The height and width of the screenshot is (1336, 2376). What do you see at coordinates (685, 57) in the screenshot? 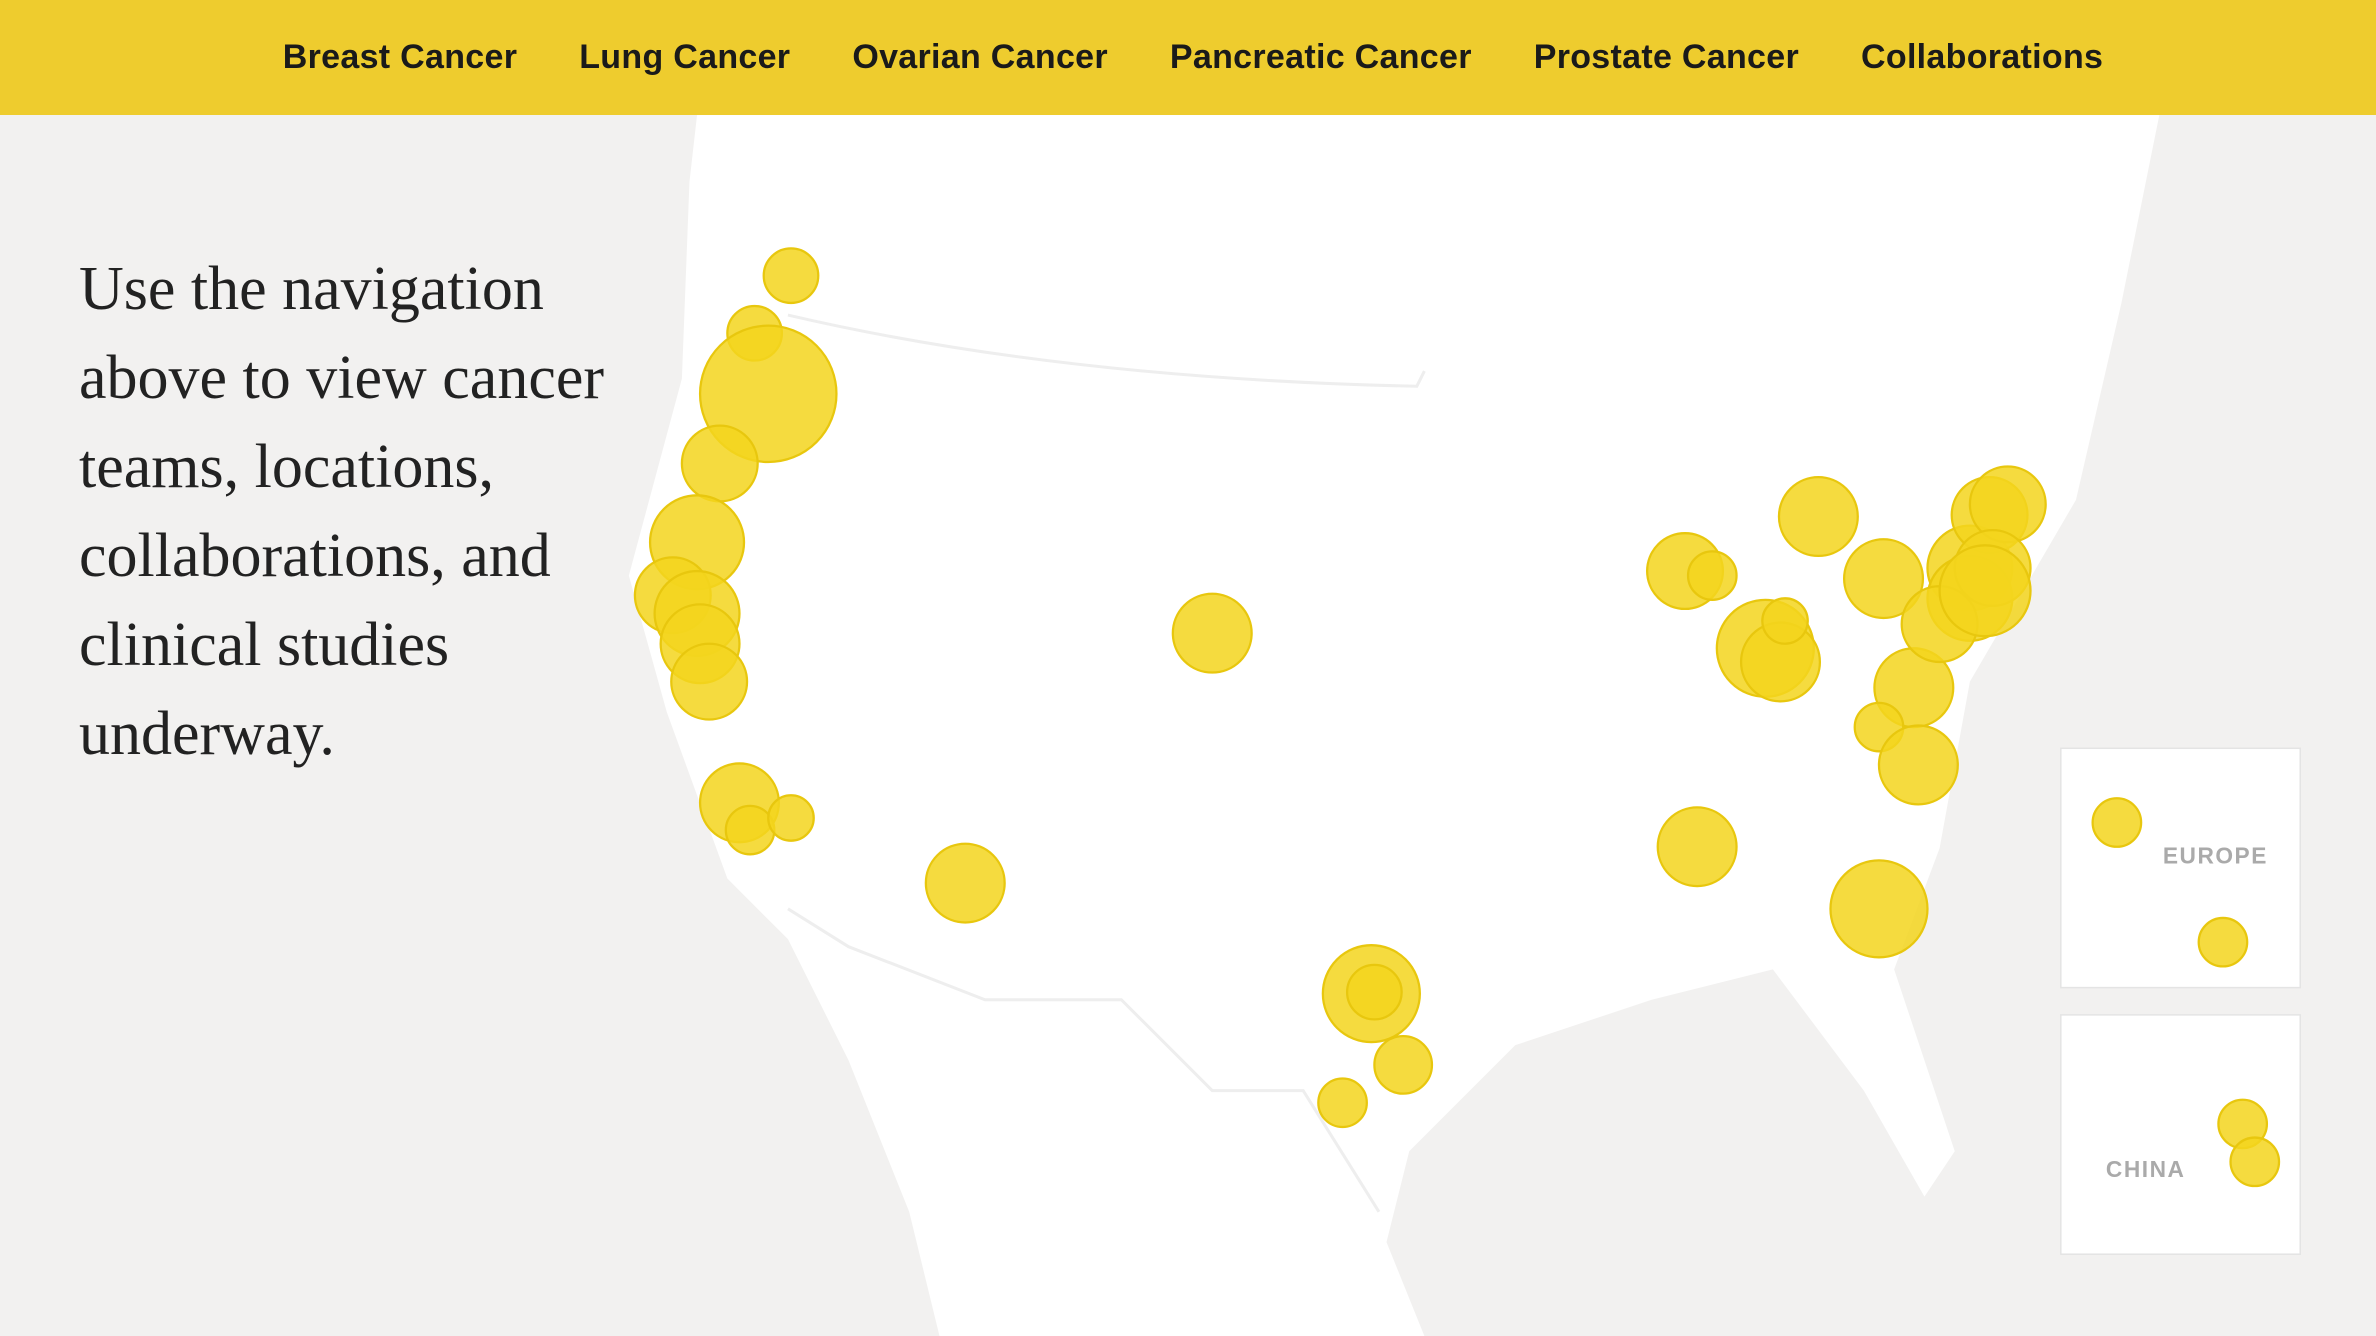
I see `nav-link: Lung Cancer` at bounding box center [685, 57].